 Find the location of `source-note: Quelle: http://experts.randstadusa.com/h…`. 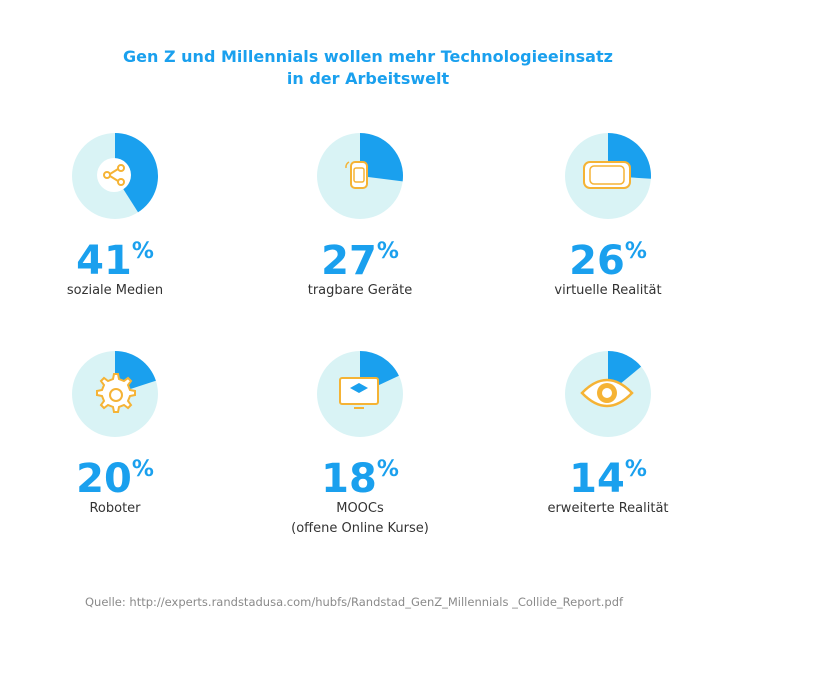

source-note: Quelle: http://experts.randstadusa.com/h… is located at coordinates (354, 602).